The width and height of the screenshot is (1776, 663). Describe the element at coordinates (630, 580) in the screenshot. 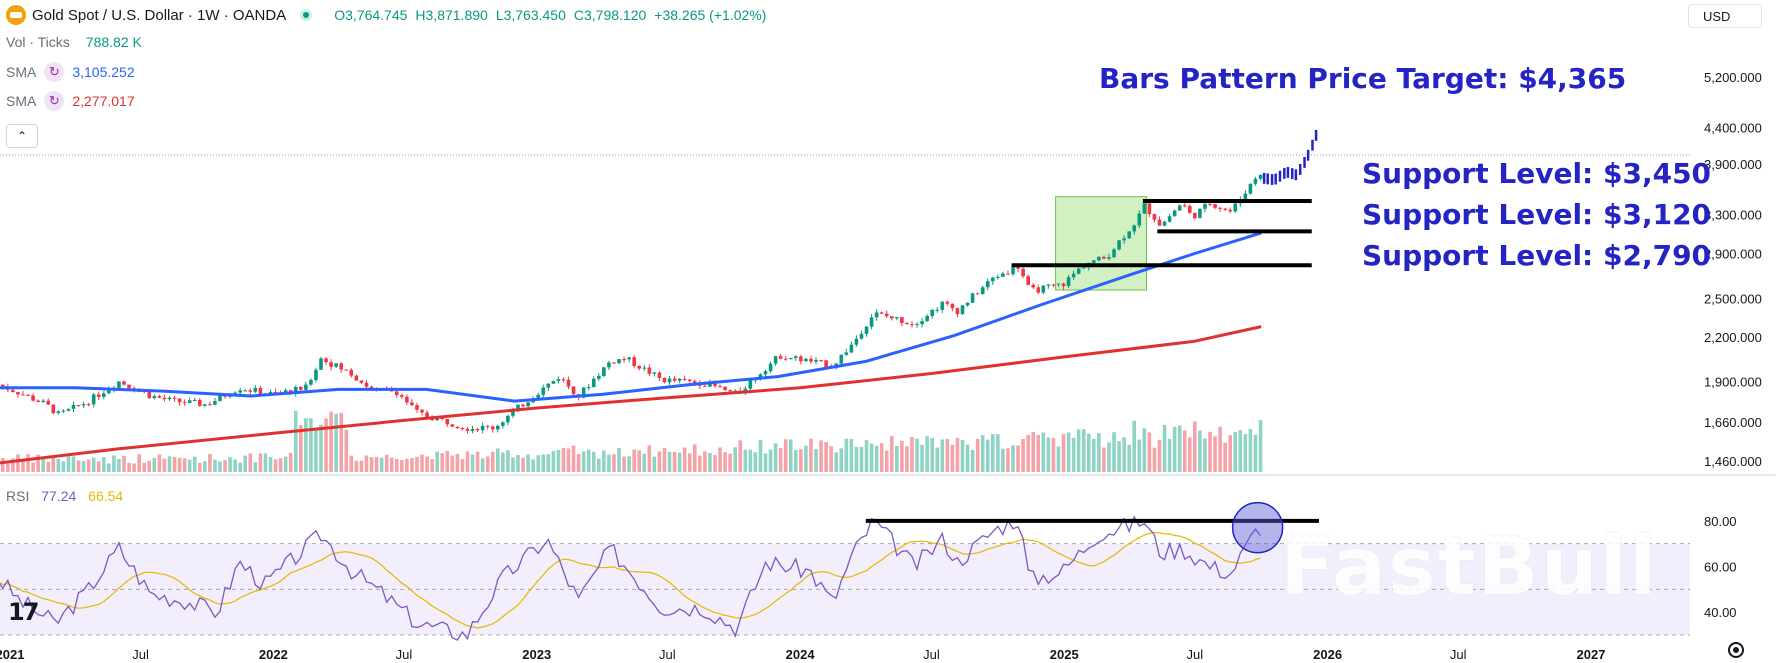

I see `rsi-ma-line` at that location.